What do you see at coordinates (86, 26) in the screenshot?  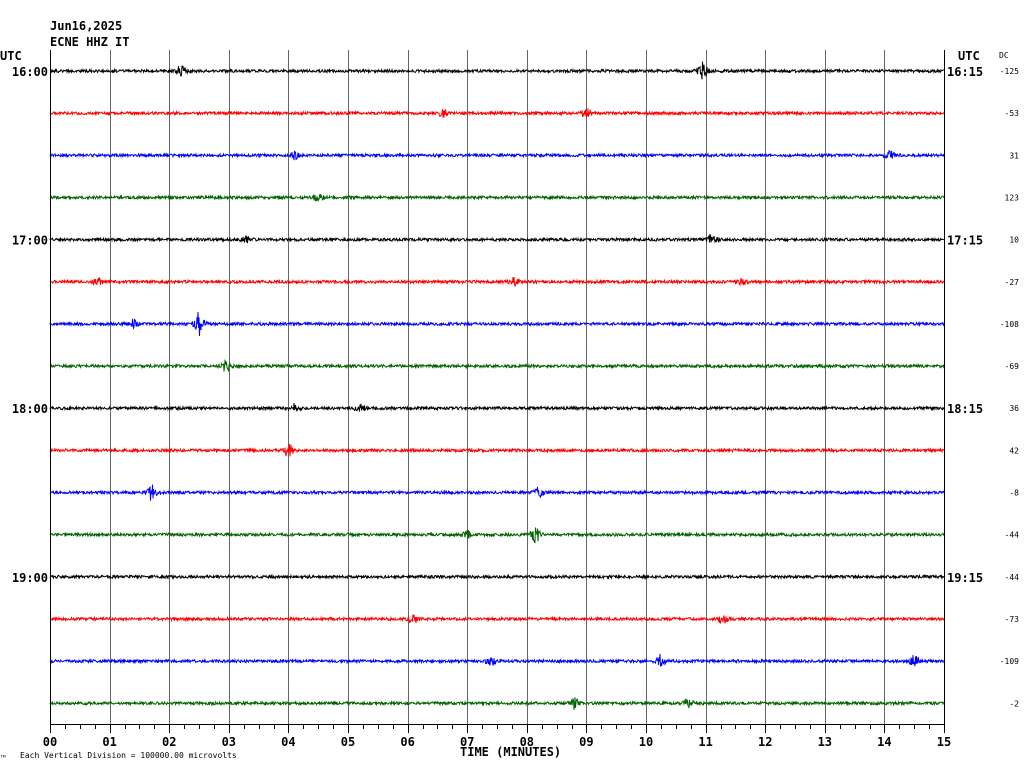 I see `date-label: Jun16,2025` at bounding box center [86, 26].